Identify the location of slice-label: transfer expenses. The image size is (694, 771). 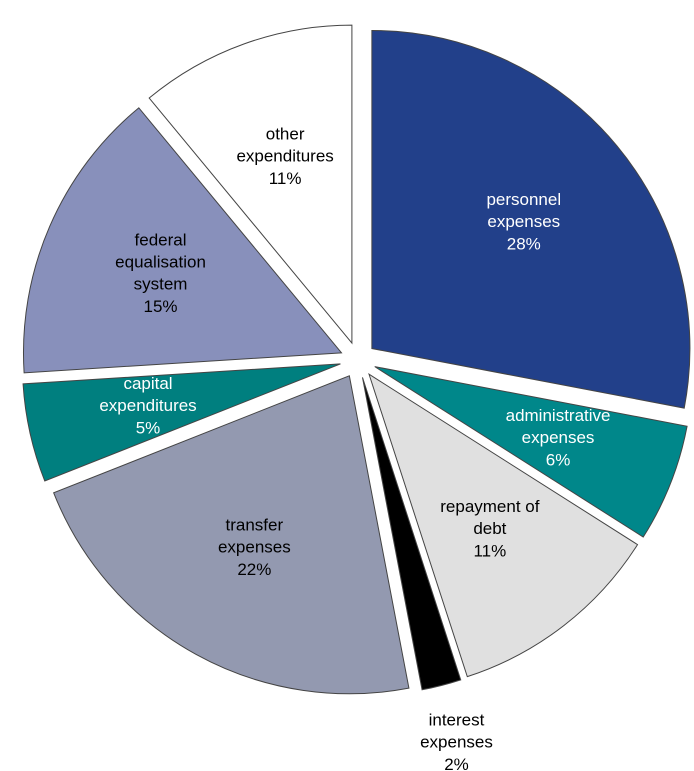
(254, 536).